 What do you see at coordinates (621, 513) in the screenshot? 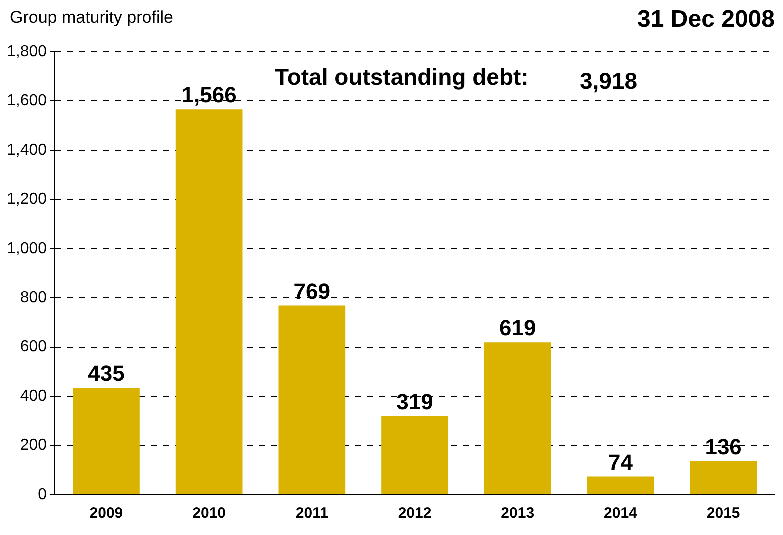
I see `x-tick-label: 2014` at bounding box center [621, 513].